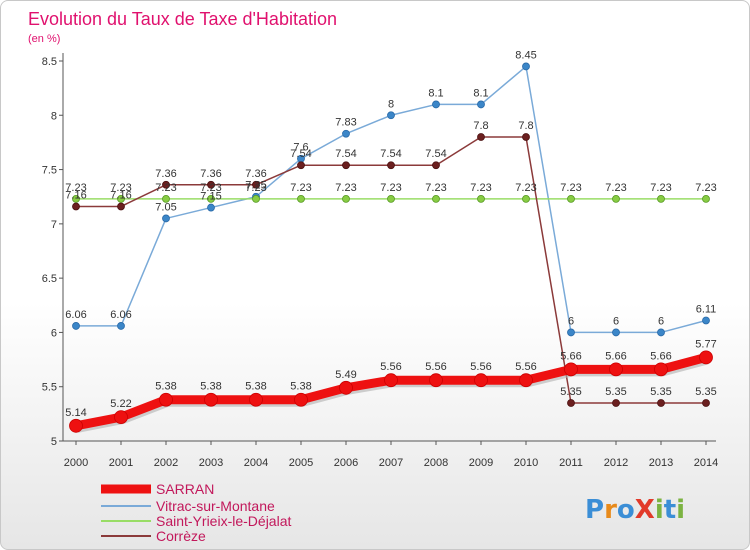  Describe the element at coordinates (301, 463) in the screenshot. I see `x-tick-label: 2005` at that location.